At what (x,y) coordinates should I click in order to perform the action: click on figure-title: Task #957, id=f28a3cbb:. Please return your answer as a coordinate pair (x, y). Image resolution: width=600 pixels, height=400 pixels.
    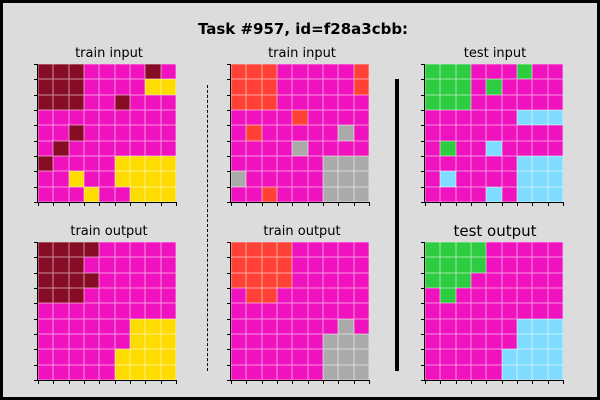
    Looking at the image, I should click on (303, 29).